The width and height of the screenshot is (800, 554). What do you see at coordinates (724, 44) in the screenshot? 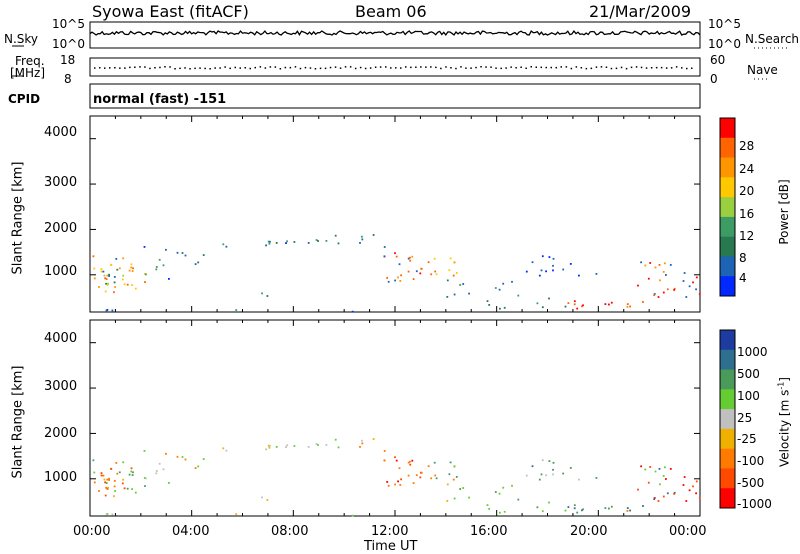
I see `noise-tick-right-bottom: 10^0` at bounding box center [724, 44].